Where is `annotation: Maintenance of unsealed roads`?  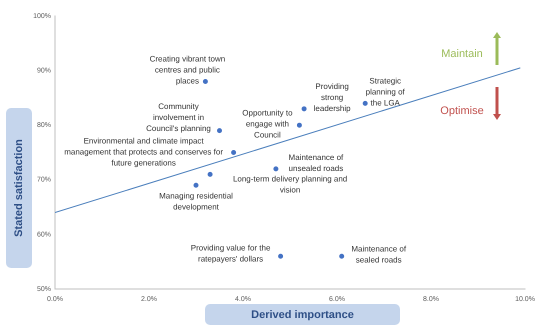
annotation: Maintenance of unsealed roads is located at coordinates (316, 163).